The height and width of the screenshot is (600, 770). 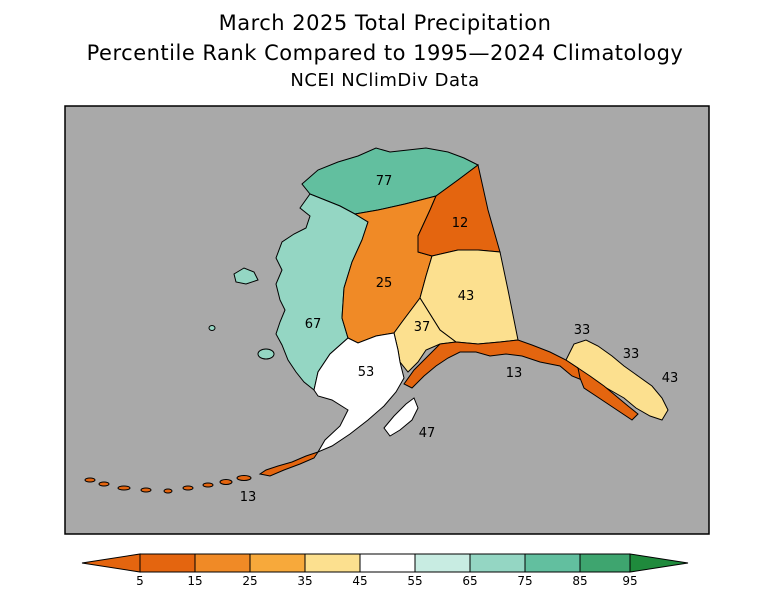 I want to click on label-north-panhandle: 33, so click(x=582, y=330).